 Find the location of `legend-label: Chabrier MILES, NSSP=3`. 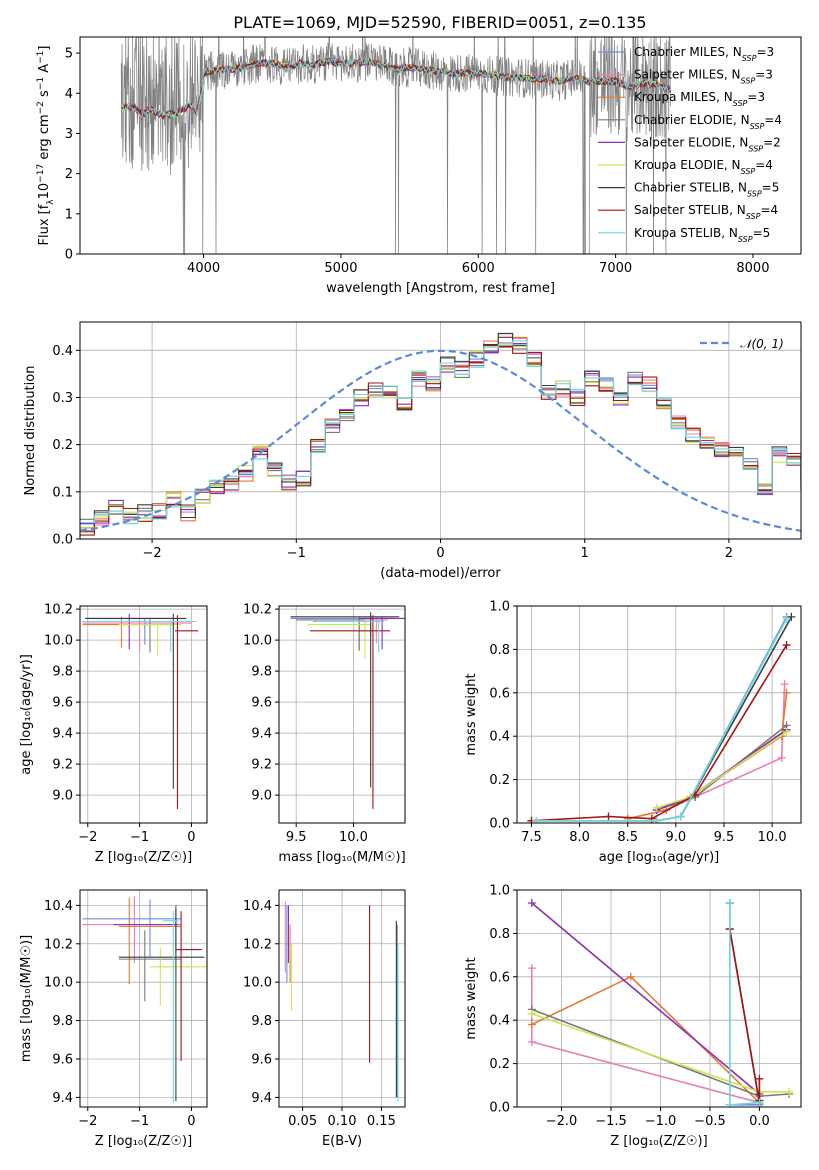

legend-label: Chabrier MILES, NSSP=3 is located at coordinates (704, 54).